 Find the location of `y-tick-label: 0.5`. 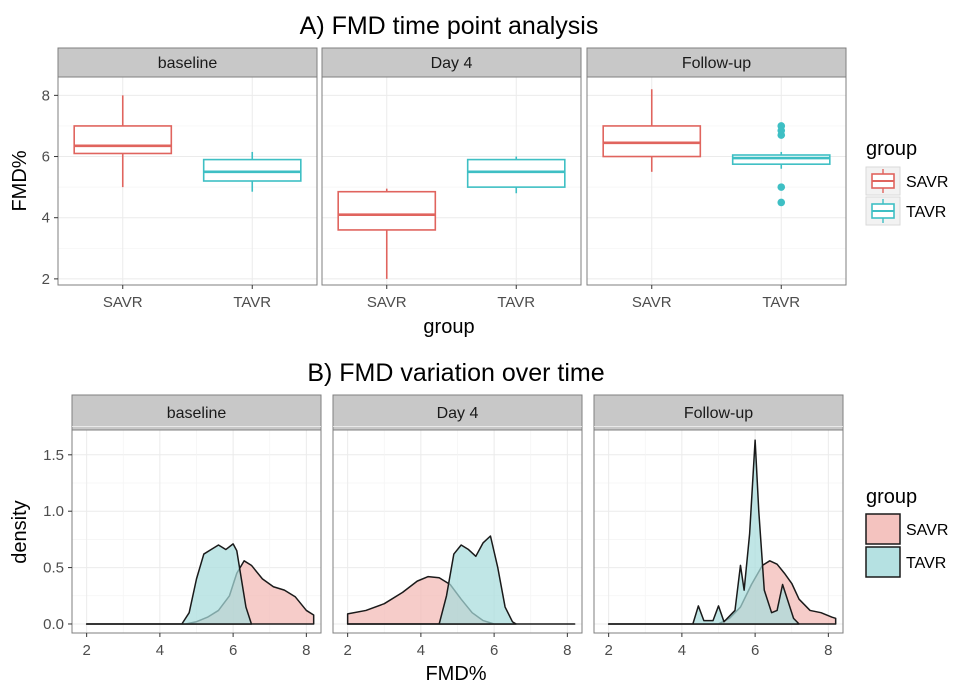

y-tick-label: 0.5 is located at coordinates (53, 568).